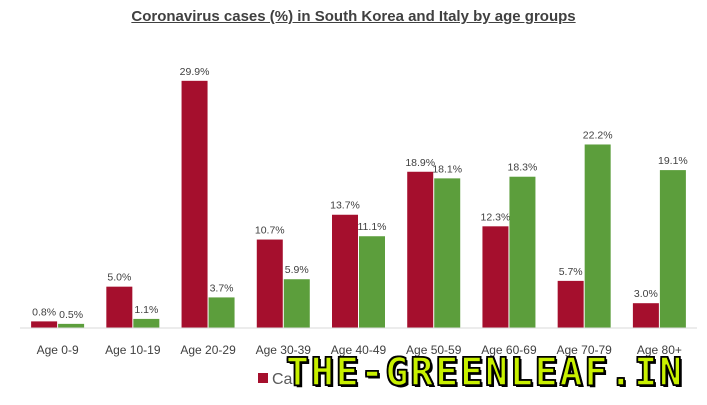  Describe the element at coordinates (485, 372) in the screenshot. I see `watermark-logo: THE-GREENLEAF.IN` at that location.